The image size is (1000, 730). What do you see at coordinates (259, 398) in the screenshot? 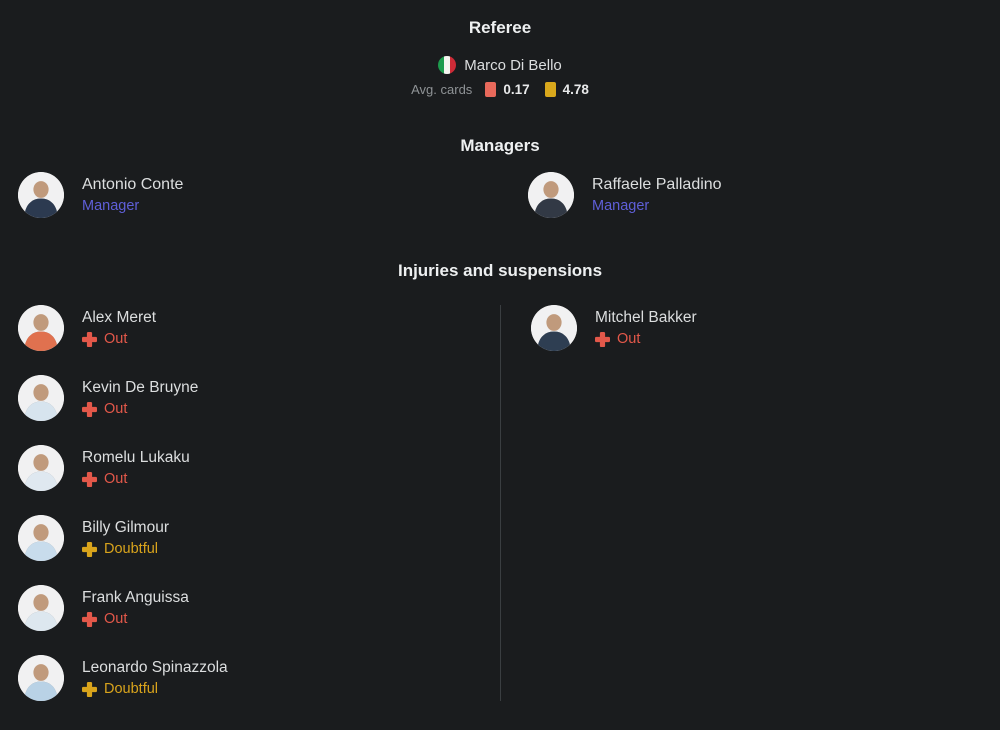
I see `player-row: Kevin De Bruyne Out` at bounding box center [259, 398].